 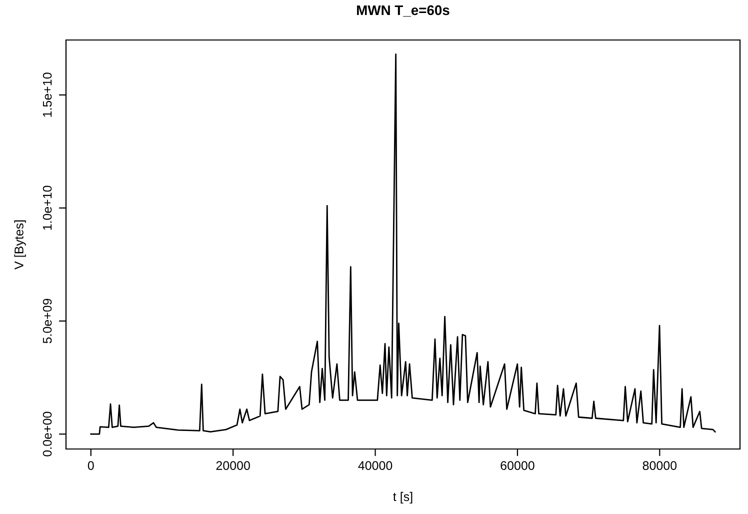 I want to click on y-tick-label: 1.0e+10, so click(x=47, y=208).